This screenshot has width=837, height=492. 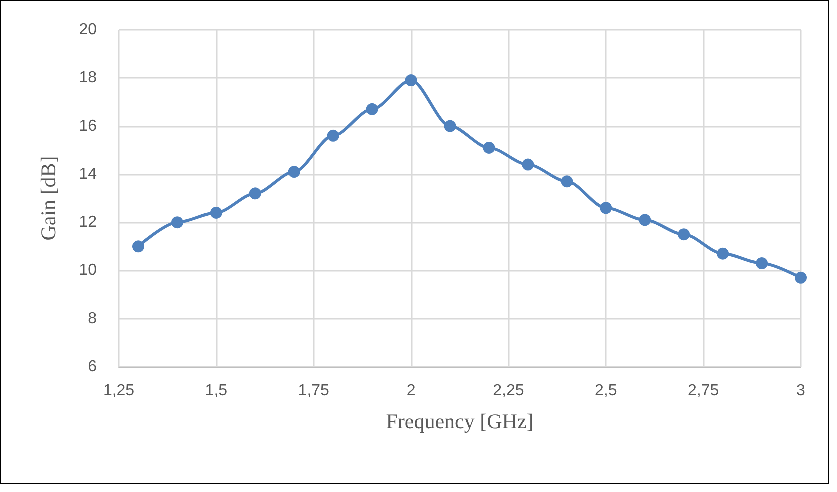 I want to click on y-tick-label: 8, so click(x=93, y=319).